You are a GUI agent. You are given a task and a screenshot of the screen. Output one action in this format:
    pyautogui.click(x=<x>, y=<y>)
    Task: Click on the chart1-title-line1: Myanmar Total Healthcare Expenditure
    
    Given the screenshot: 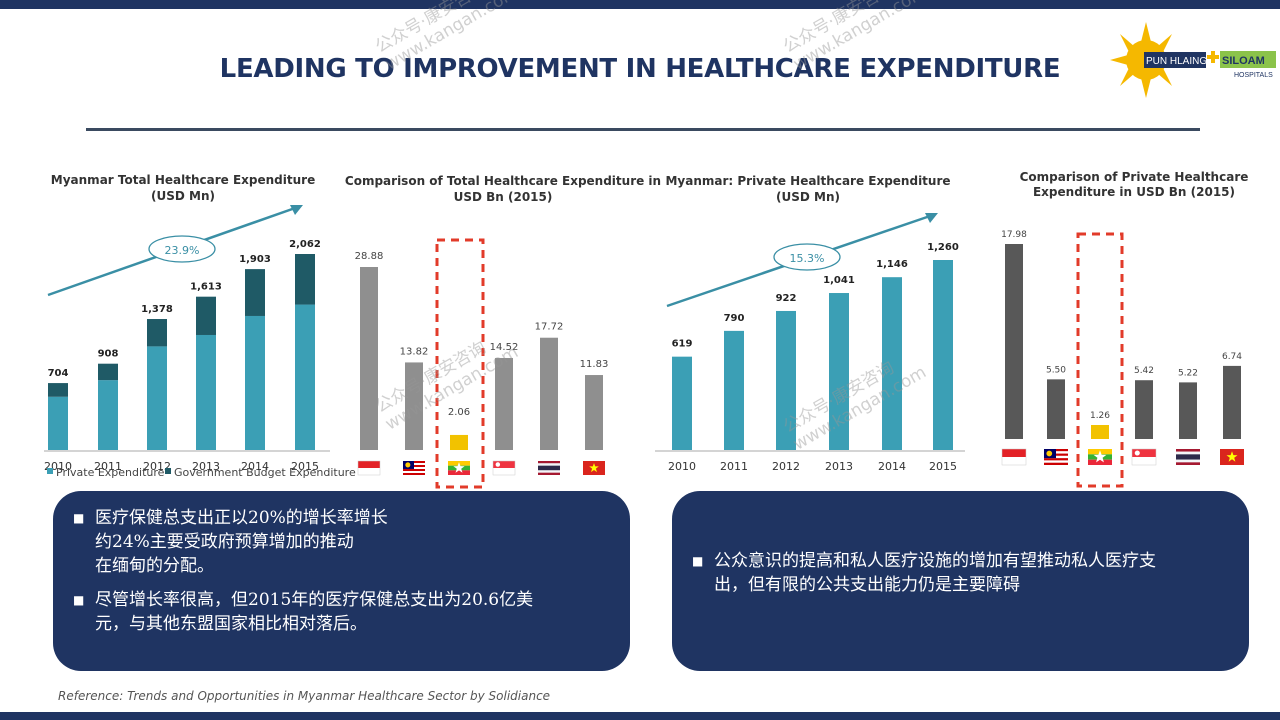 What is the action you would take?
    pyautogui.click(x=183, y=180)
    